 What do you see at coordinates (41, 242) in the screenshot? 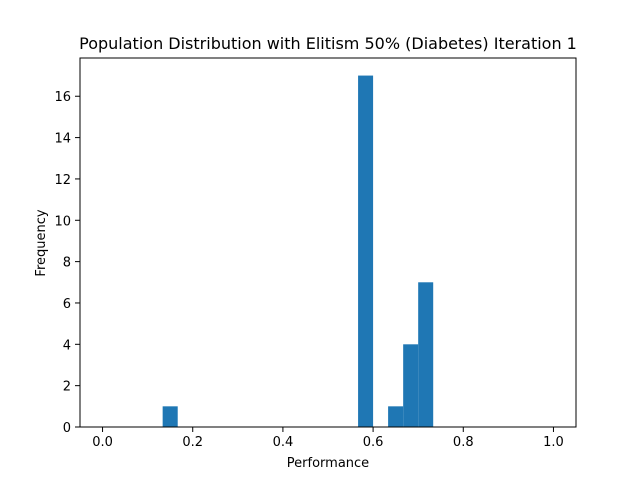
I see `y-axis-label: Frequency` at bounding box center [41, 242].